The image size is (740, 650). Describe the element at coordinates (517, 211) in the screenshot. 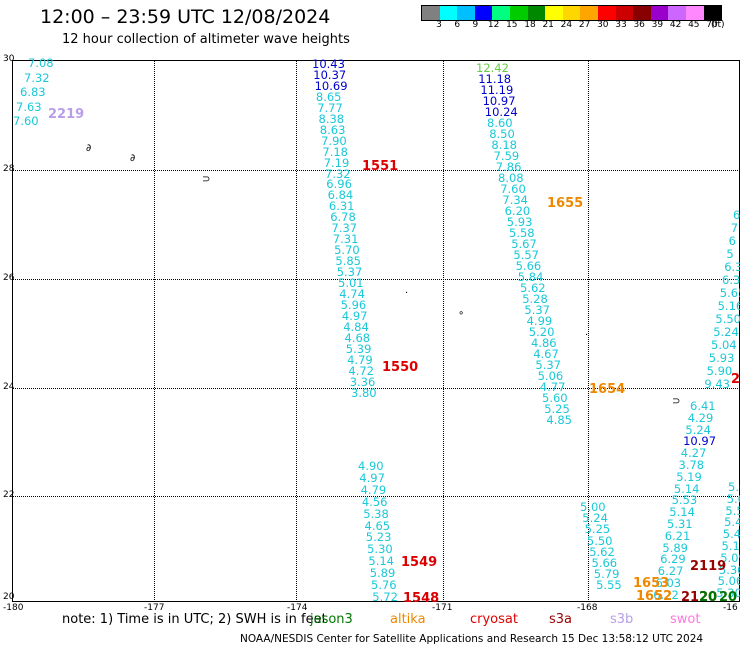

I see `swh-value: 6.20` at that location.